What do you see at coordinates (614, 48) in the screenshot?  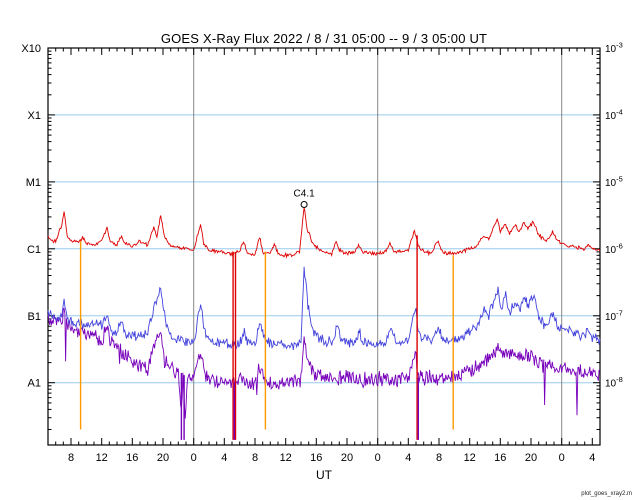 I see `svg-text: 10⁻³` at bounding box center [614, 48].